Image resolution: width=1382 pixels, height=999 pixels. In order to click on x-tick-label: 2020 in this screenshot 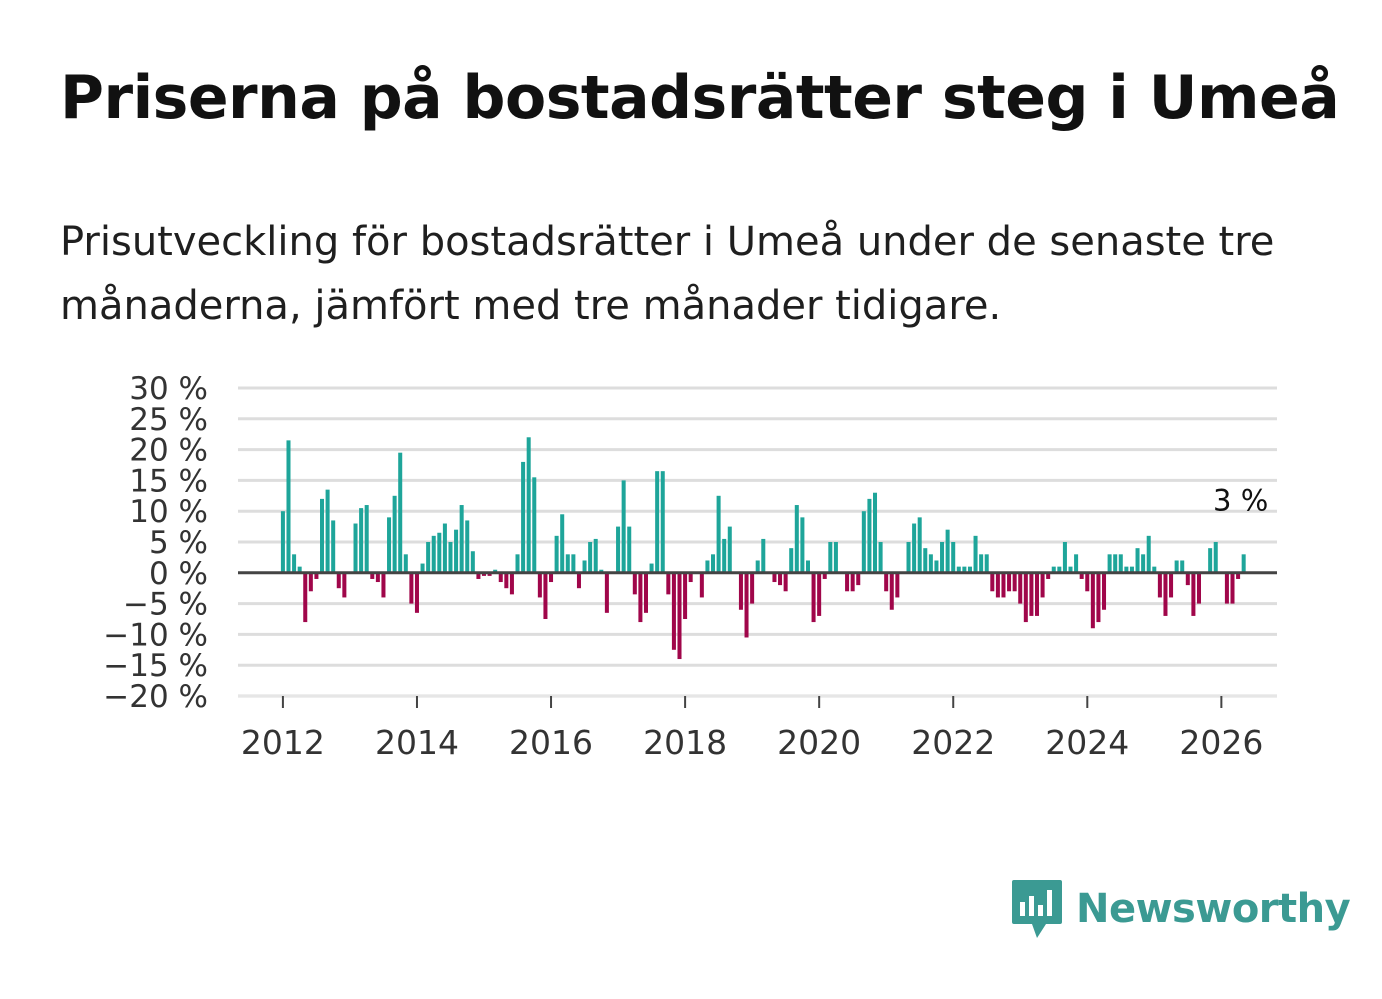, I will do `click(819, 742)`.